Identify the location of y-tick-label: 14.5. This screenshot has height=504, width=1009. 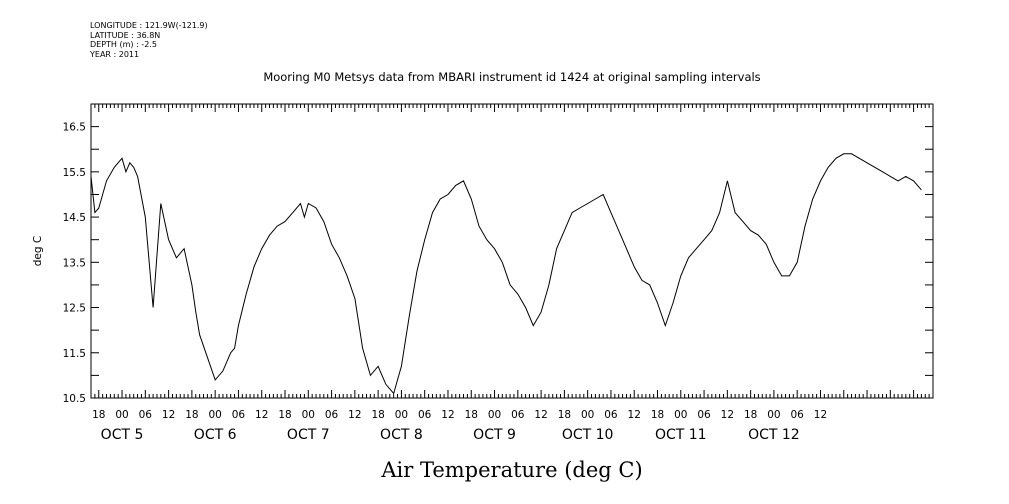
(74, 218).